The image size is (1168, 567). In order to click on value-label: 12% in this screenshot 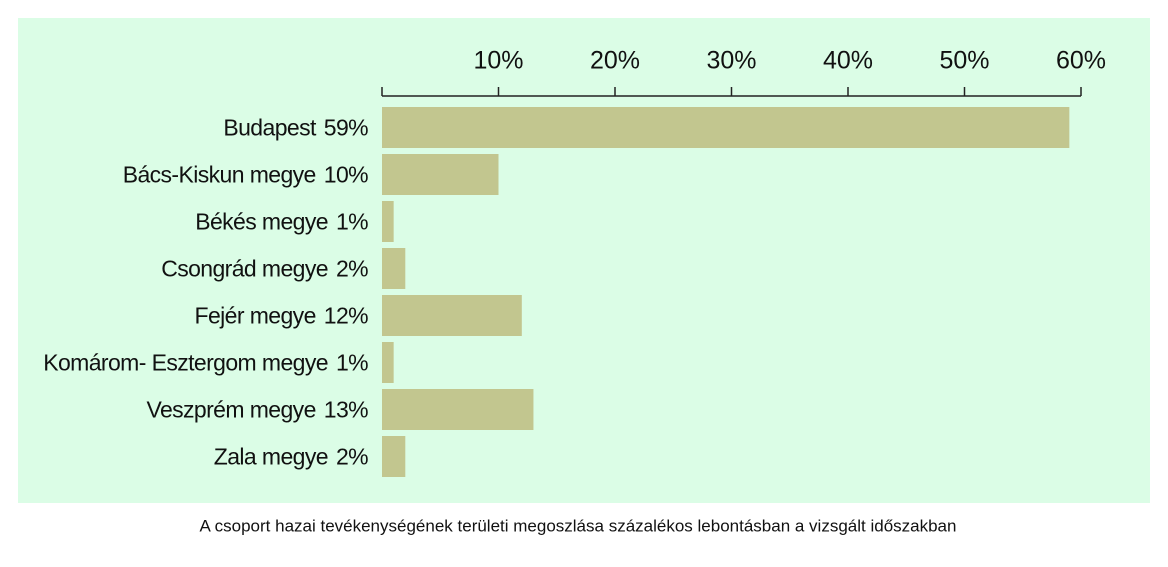, I will do `click(346, 316)`.